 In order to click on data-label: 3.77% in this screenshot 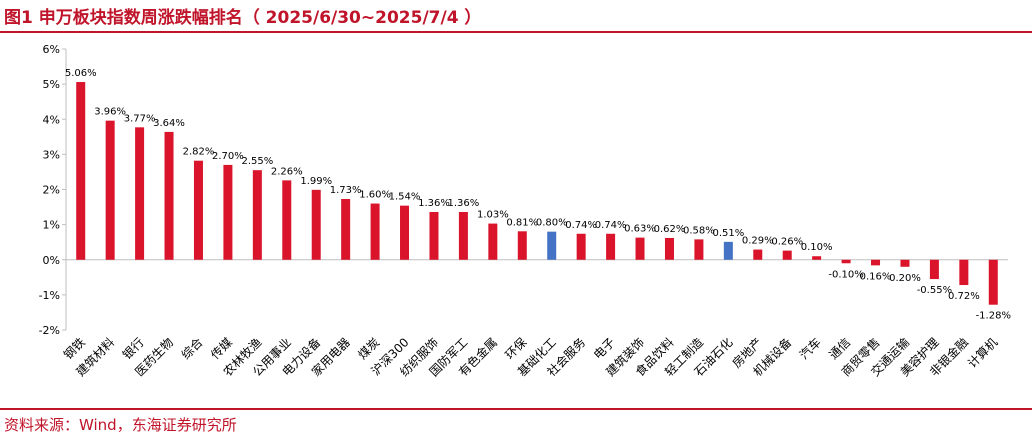, I will do `click(140, 118)`.